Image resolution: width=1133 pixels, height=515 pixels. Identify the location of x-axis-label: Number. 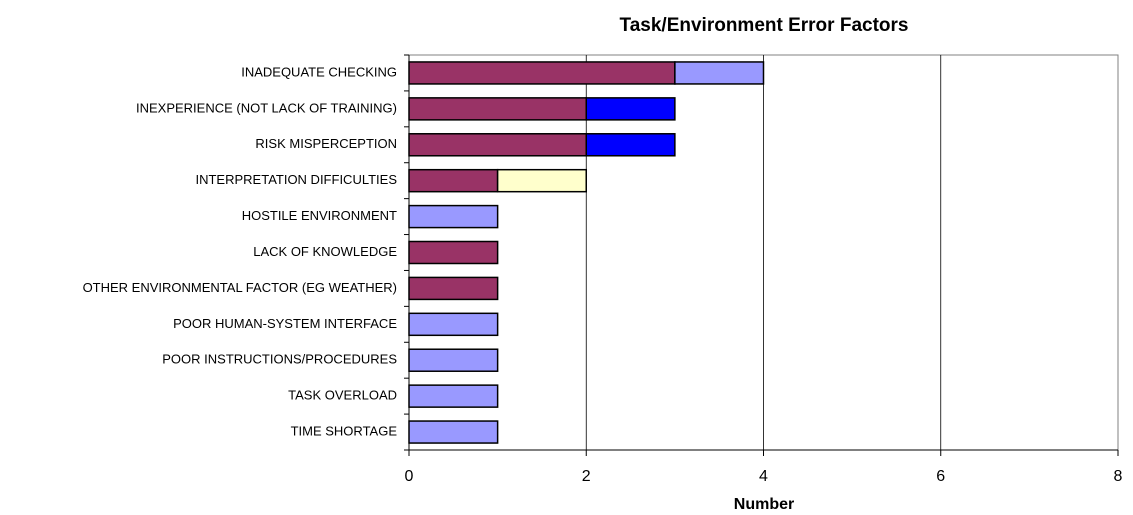
(764, 504).